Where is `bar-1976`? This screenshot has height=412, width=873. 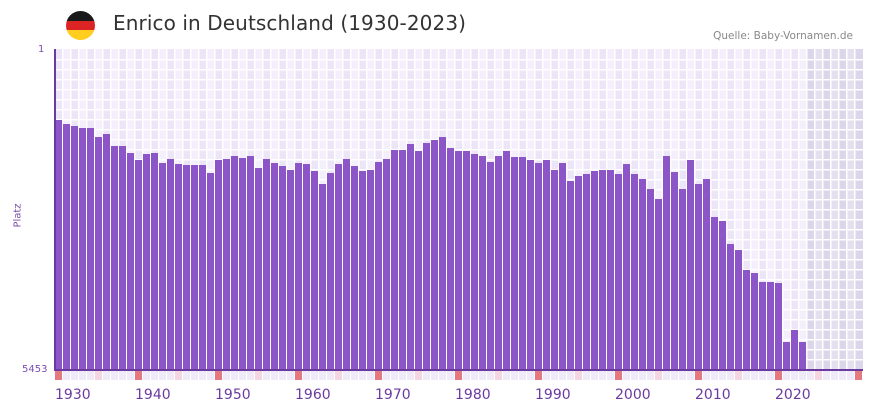 bar-1976 is located at coordinates (426, 256).